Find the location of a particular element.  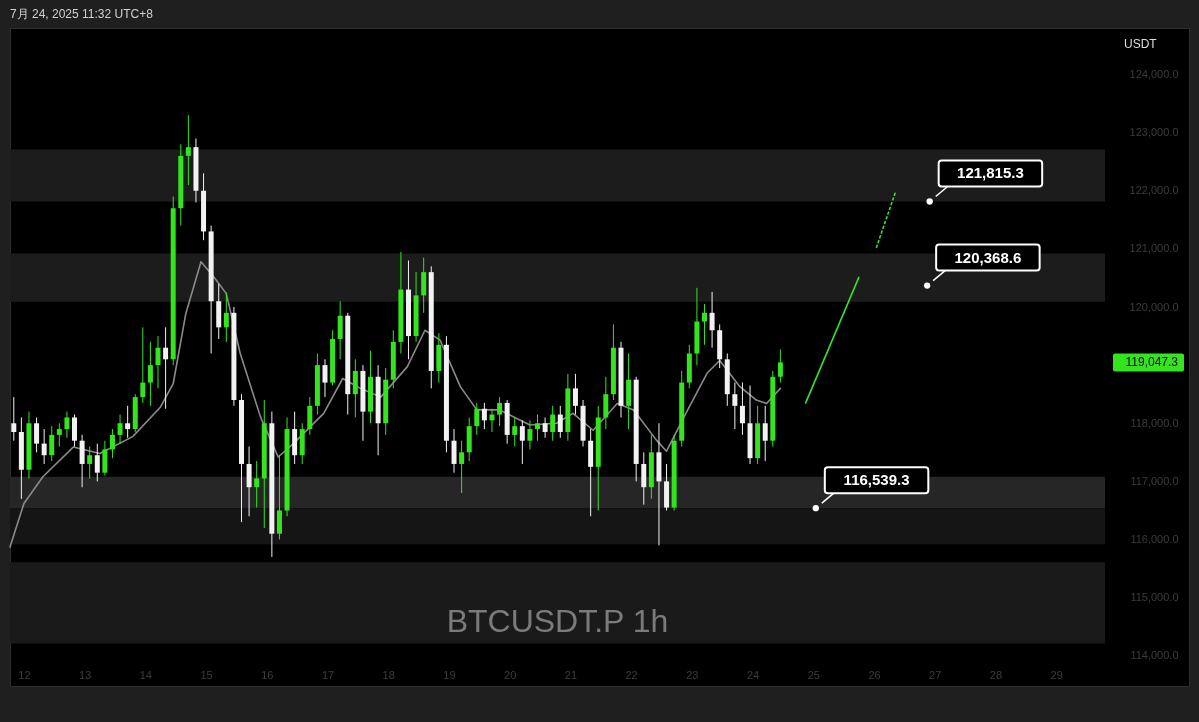

y-tick-label: 117,000.0 is located at coordinates (1154, 480).